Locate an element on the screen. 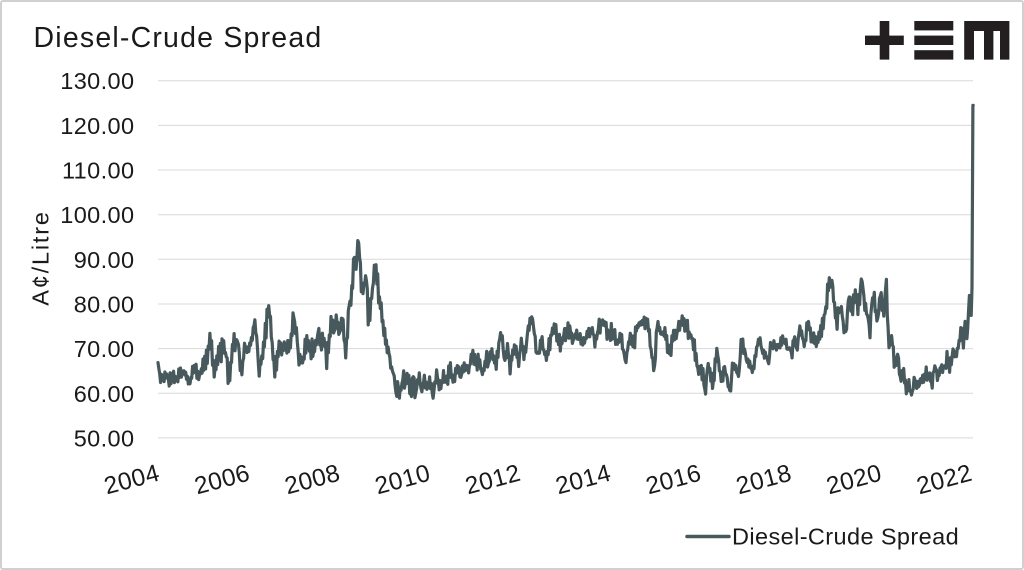 This screenshot has height=570, width=1024. svg-text: 60.00 is located at coordinates (104, 394).